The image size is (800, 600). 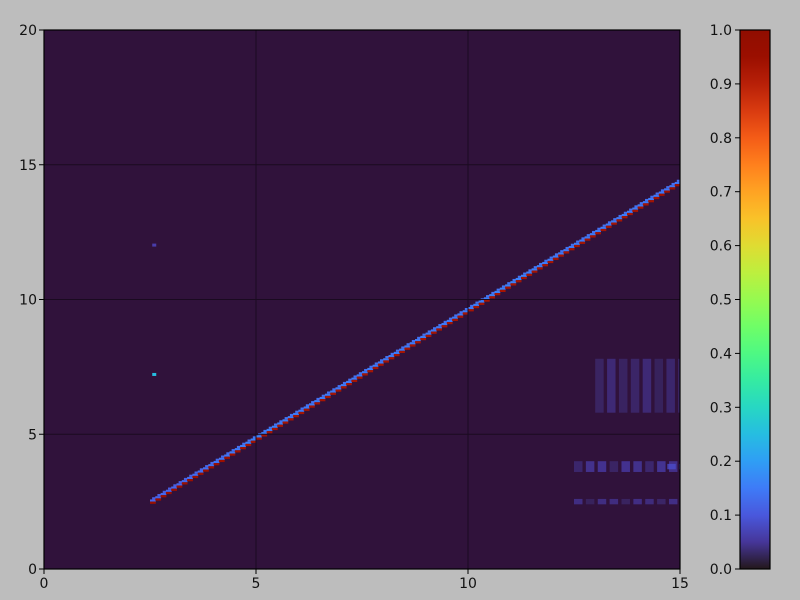 What do you see at coordinates (721, 516) in the screenshot?
I see `colorbar-tick-label: 0.1` at bounding box center [721, 516].